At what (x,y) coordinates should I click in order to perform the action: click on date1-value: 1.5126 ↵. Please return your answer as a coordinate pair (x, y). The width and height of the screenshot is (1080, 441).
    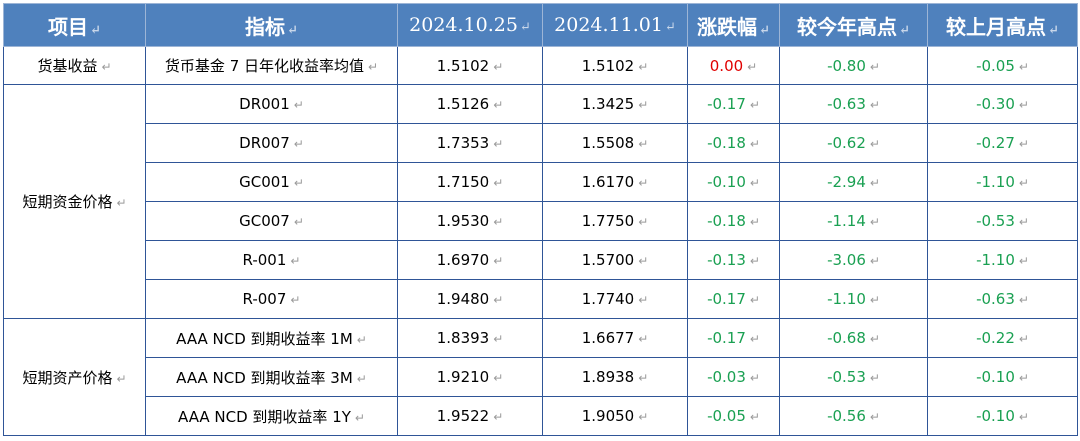
    Looking at the image, I should click on (470, 104).